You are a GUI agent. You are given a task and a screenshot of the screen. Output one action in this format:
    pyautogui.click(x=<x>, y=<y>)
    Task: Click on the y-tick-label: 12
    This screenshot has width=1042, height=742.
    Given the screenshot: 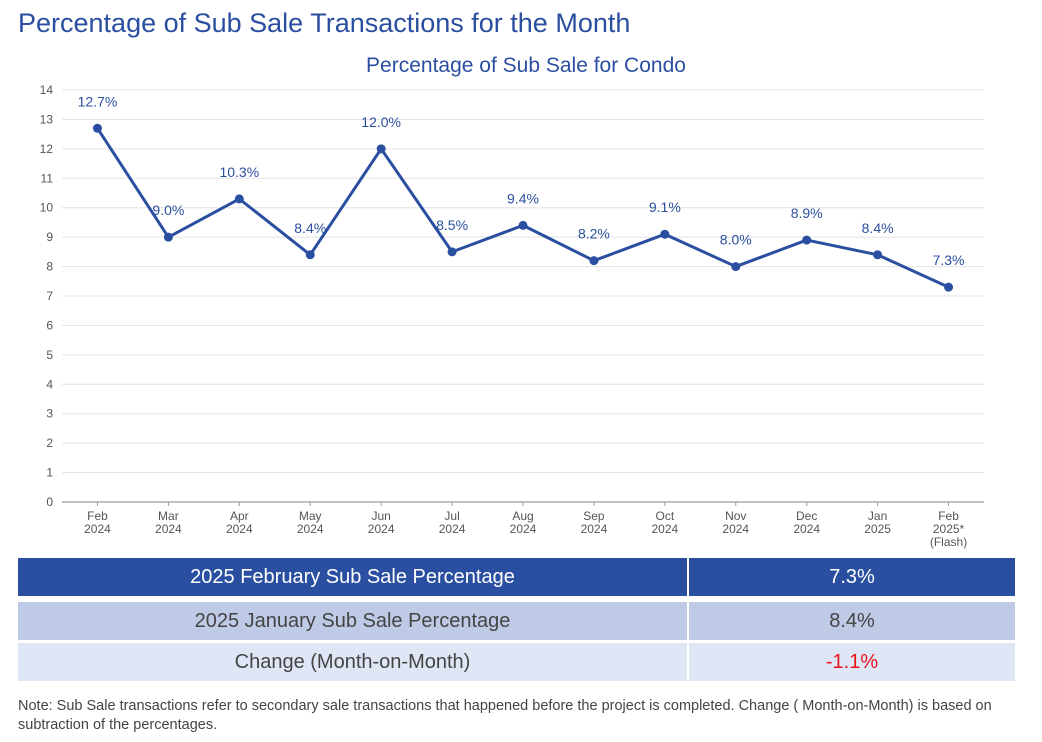 What is the action you would take?
    pyautogui.click(x=47, y=149)
    